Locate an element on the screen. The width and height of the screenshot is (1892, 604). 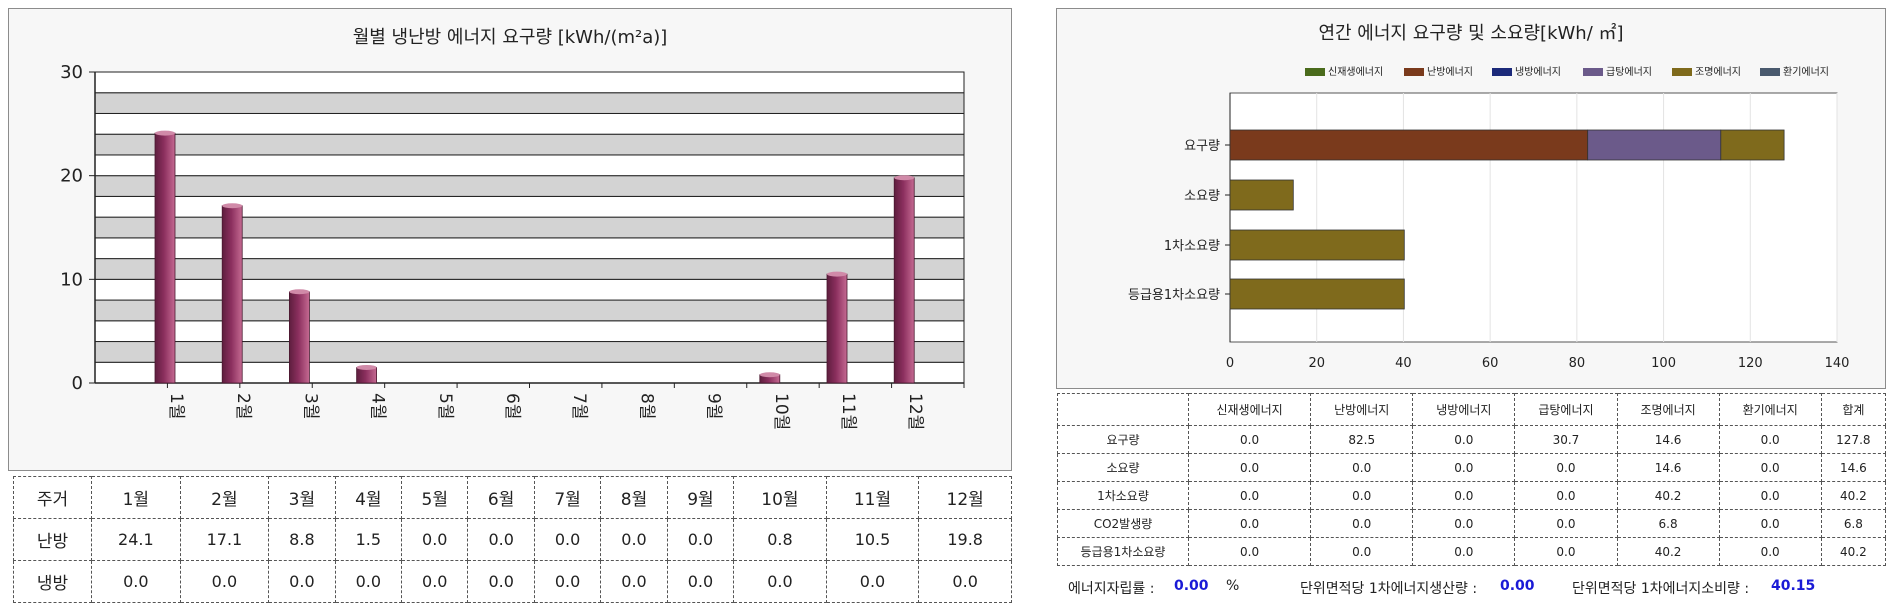
row-label: 1차소요량 is located at coordinates (1123, 495).